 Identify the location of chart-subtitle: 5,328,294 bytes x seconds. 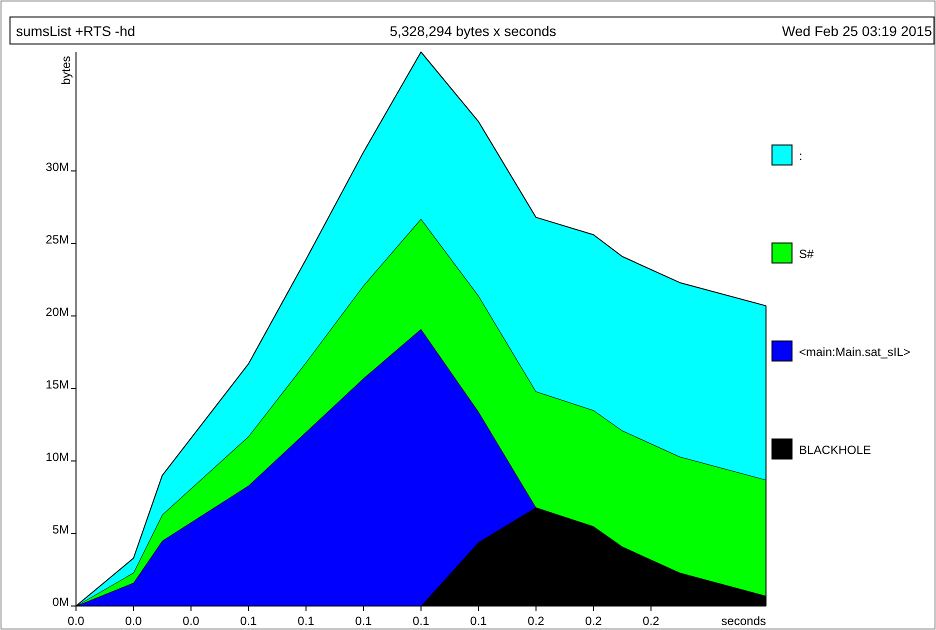
(473, 31).